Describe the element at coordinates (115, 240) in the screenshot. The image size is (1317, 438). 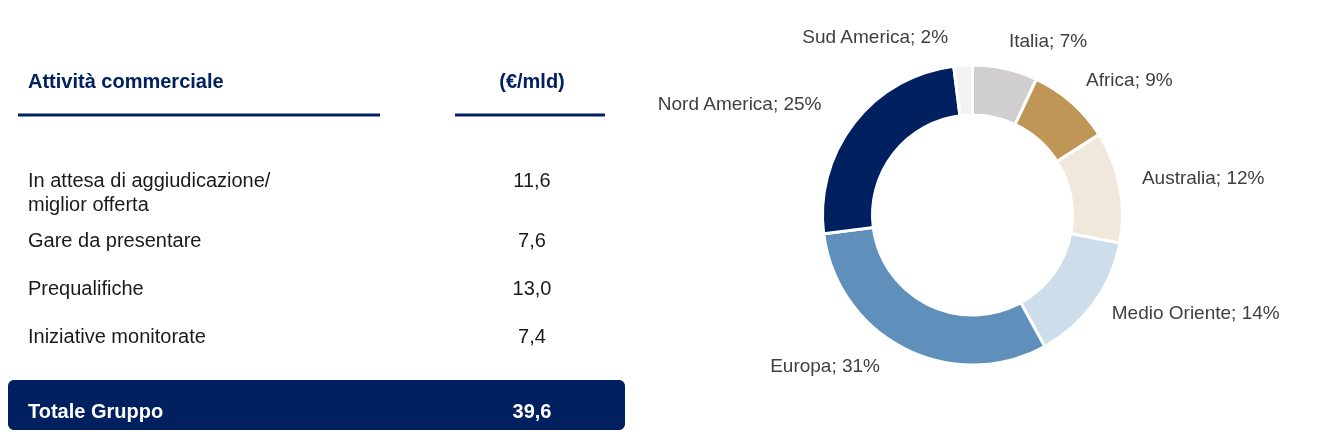
I see `category-label: Gare da presentare` at that location.